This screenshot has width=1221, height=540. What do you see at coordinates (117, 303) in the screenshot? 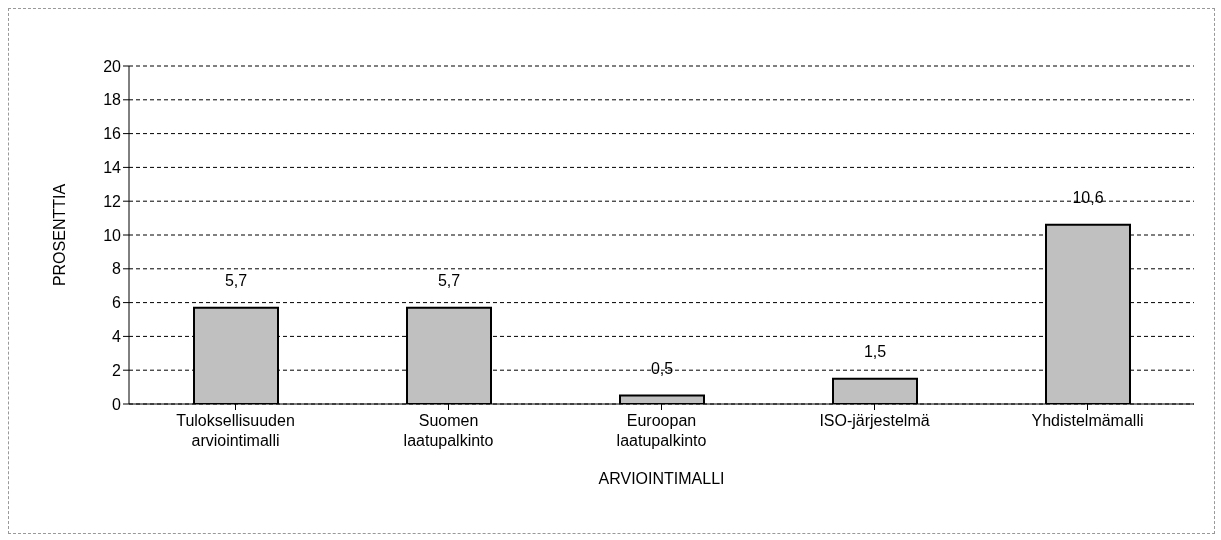
I see `y-tick-label: 6` at bounding box center [117, 303].